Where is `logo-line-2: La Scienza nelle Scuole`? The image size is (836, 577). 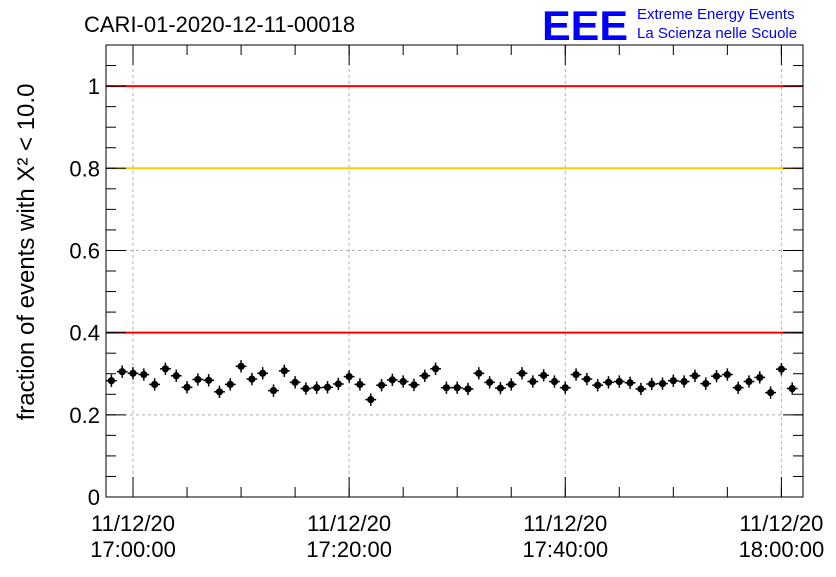
logo-line-2: La Scienza nelle Scuole is located at coordinates (717, 33).